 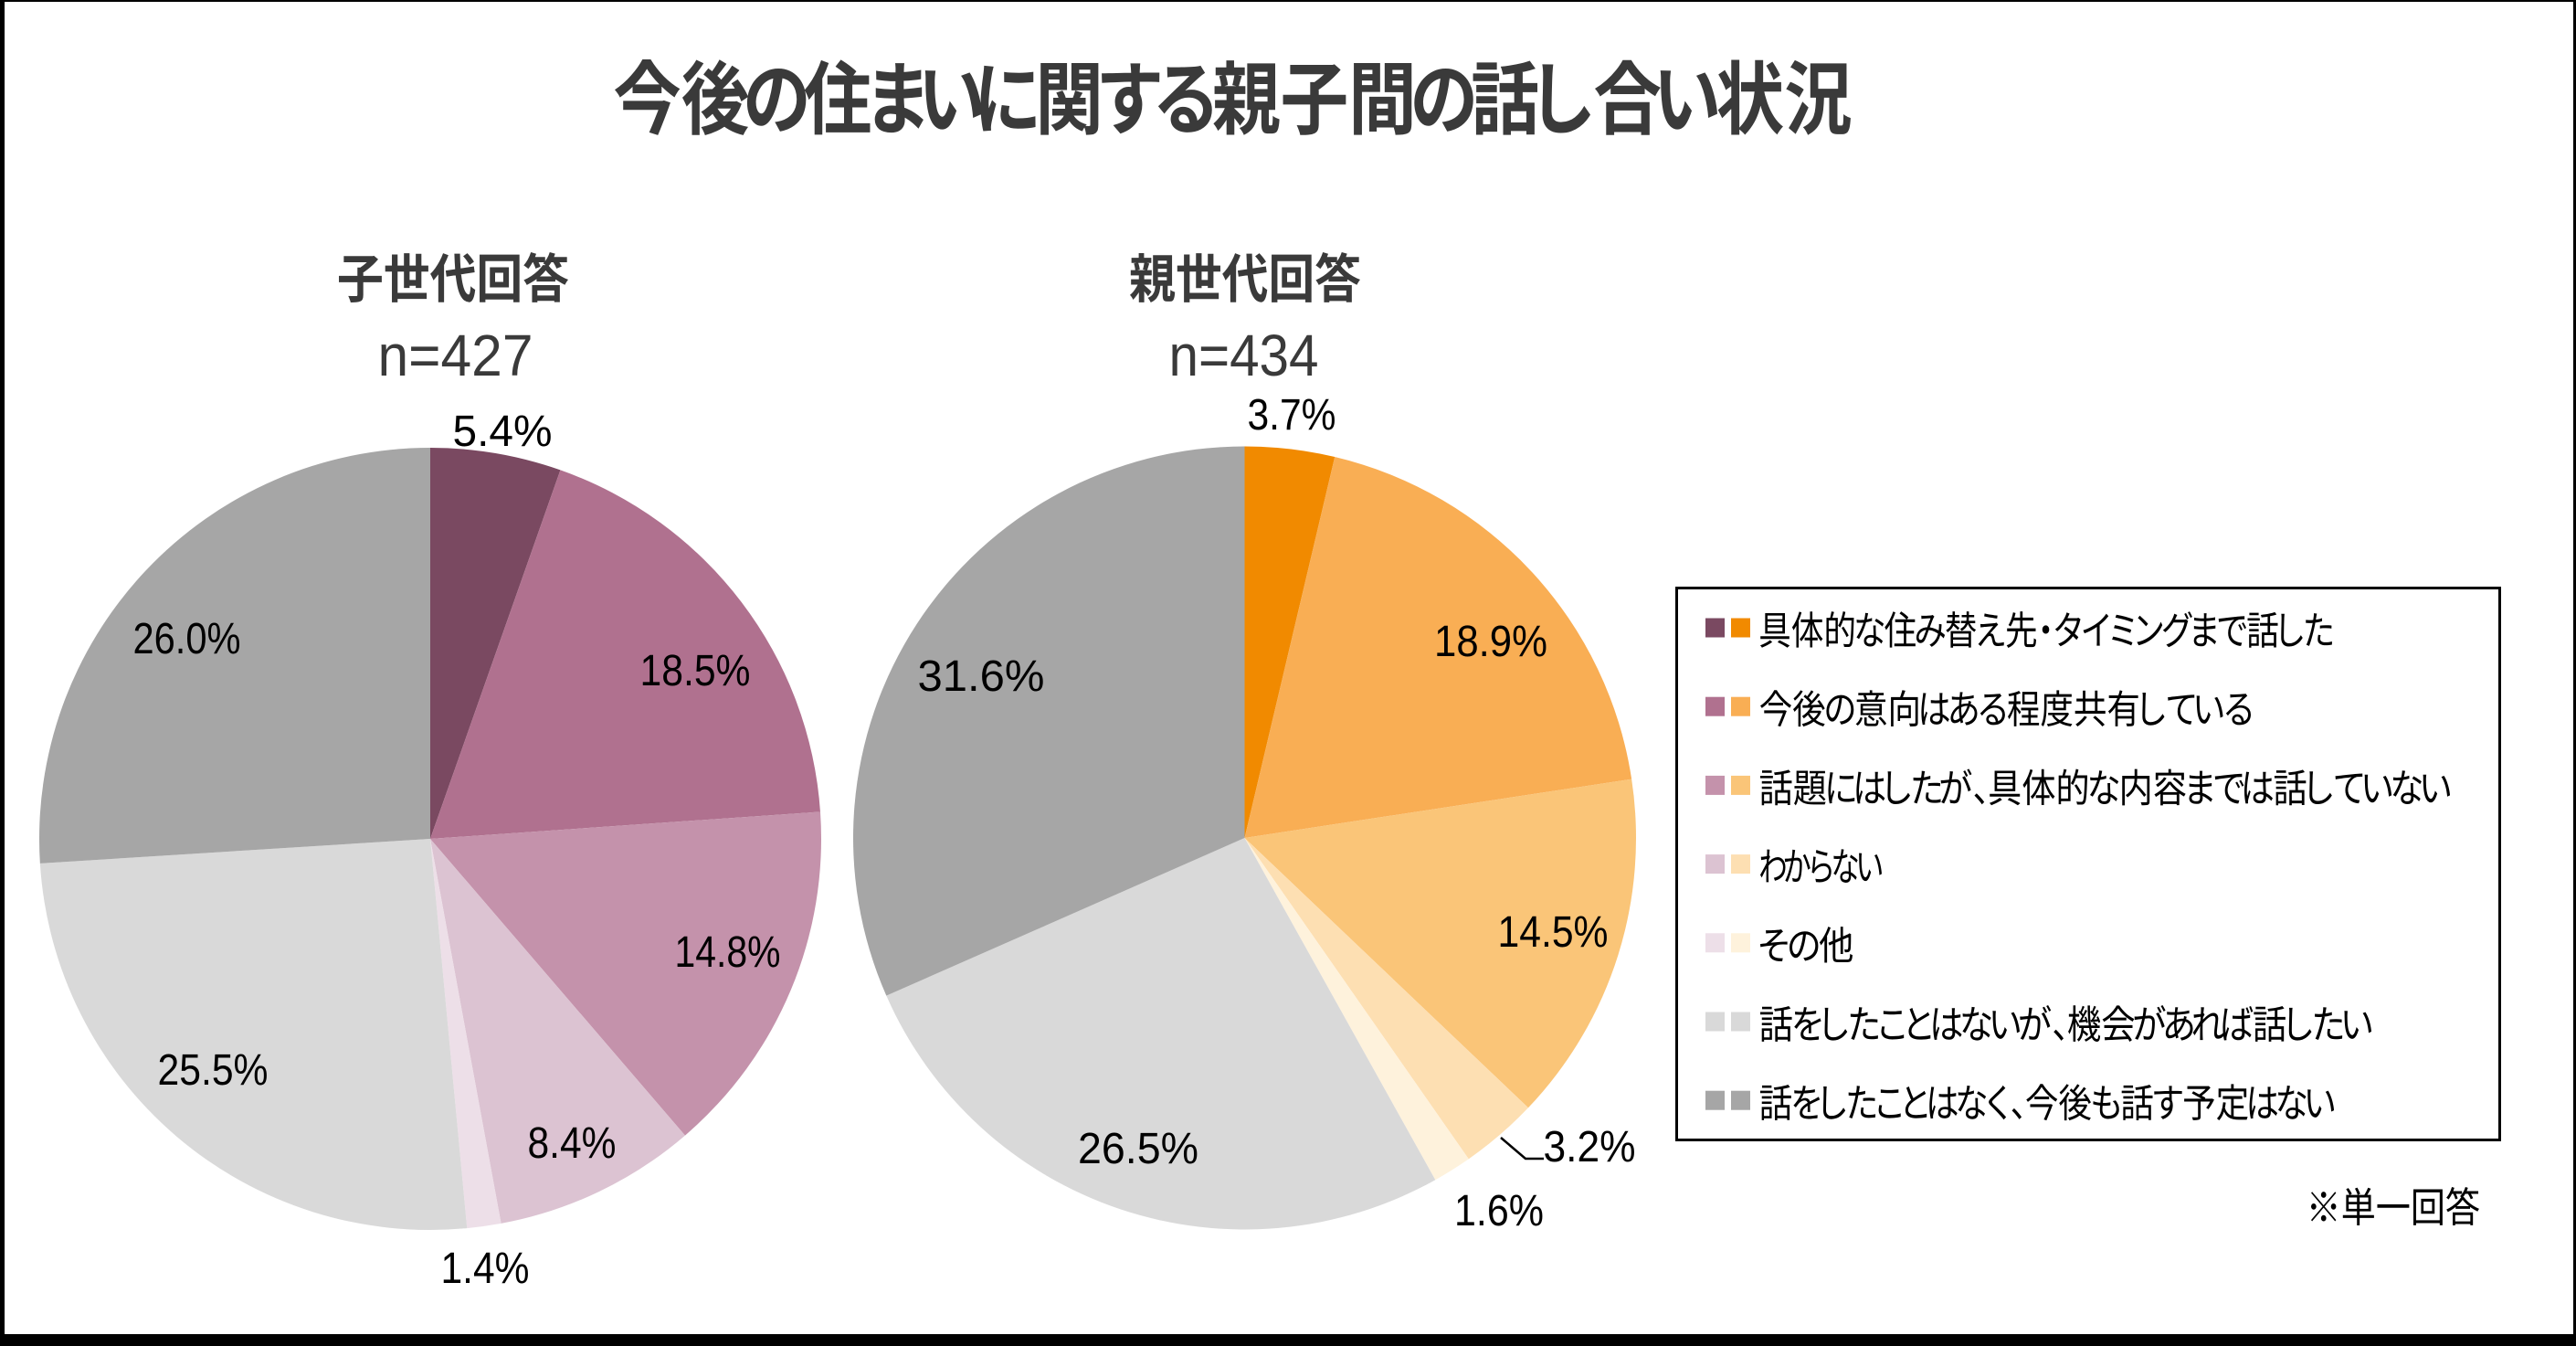 I want to click on svg-text: 26.0%, so click(x=187, y=639).